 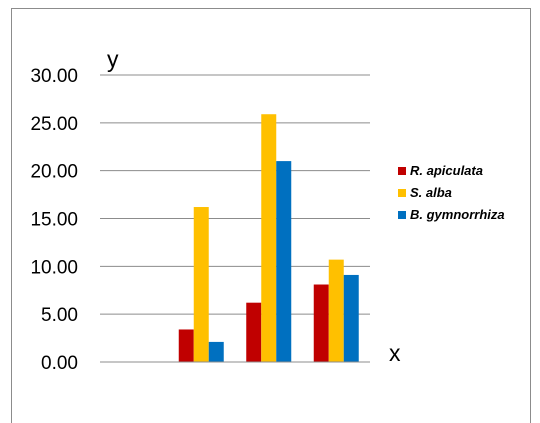 What do you see at coordinates (54, 76) in the screenshot?
I see `y-tick-label: 30.00` at bounding box center [54, 76].